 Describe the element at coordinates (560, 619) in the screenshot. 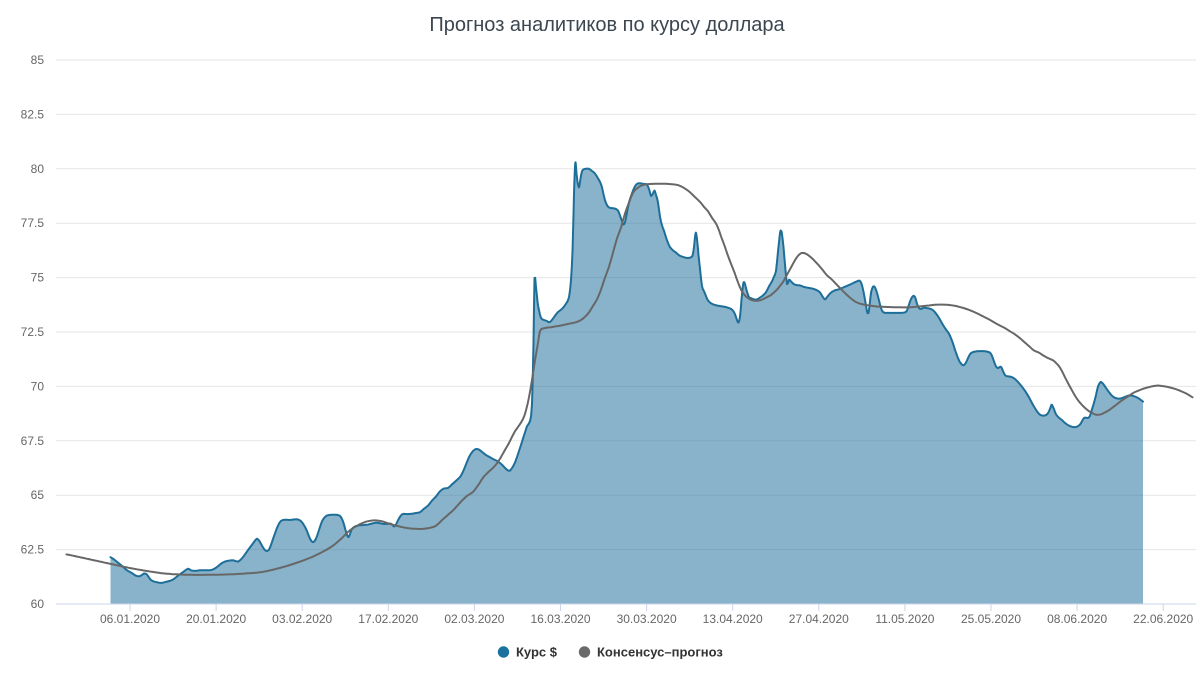

I see `svg-text: 16.03.2020` at that location.